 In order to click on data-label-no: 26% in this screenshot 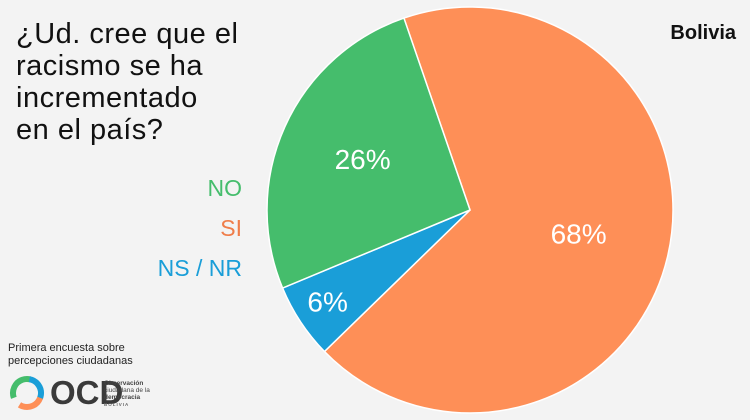, I will do `click(363, 159)`.